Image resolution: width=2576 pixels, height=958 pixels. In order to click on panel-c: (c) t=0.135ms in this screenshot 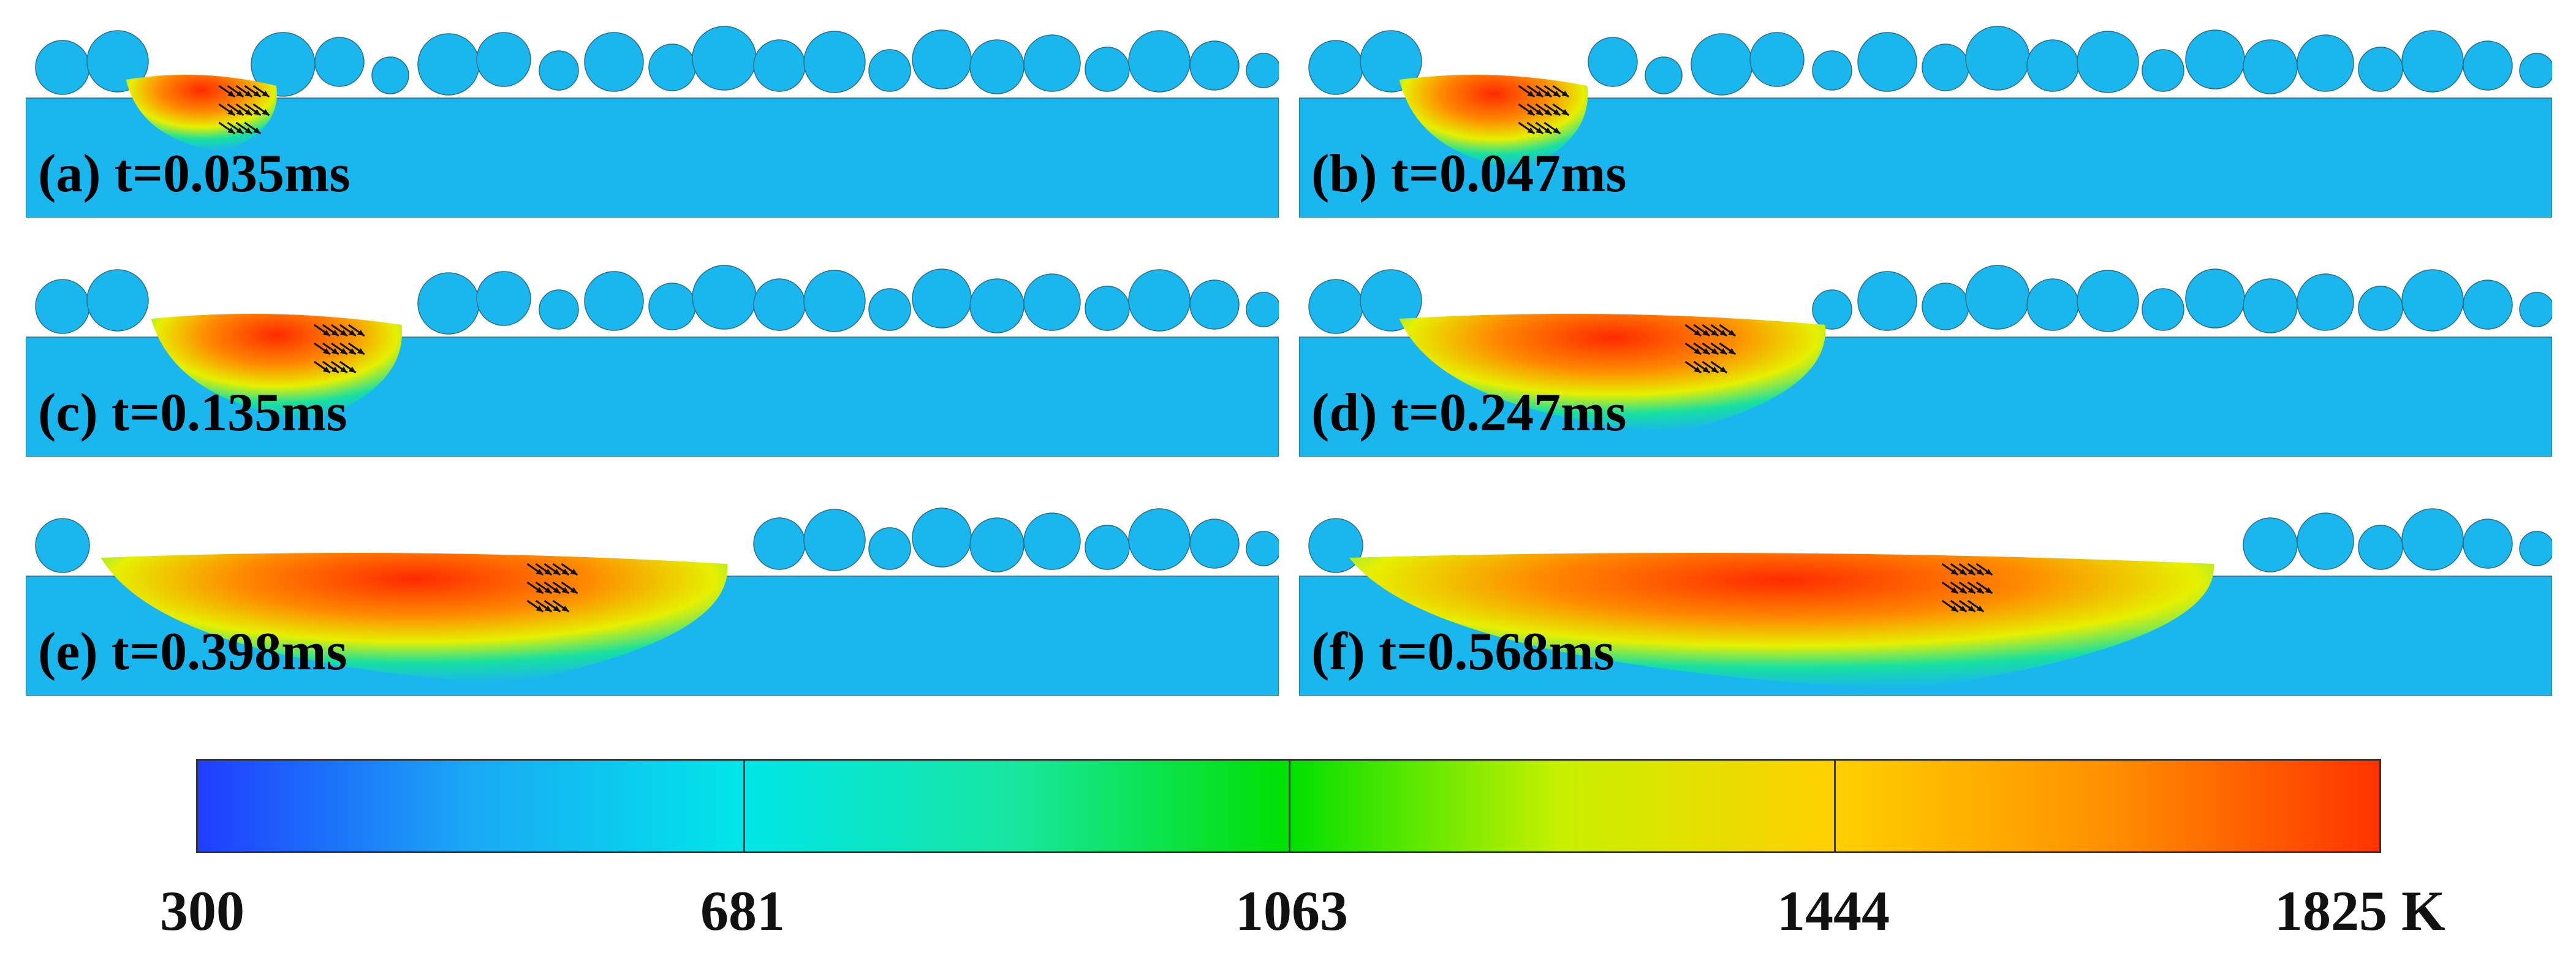, I will do `click(653, 350)`.